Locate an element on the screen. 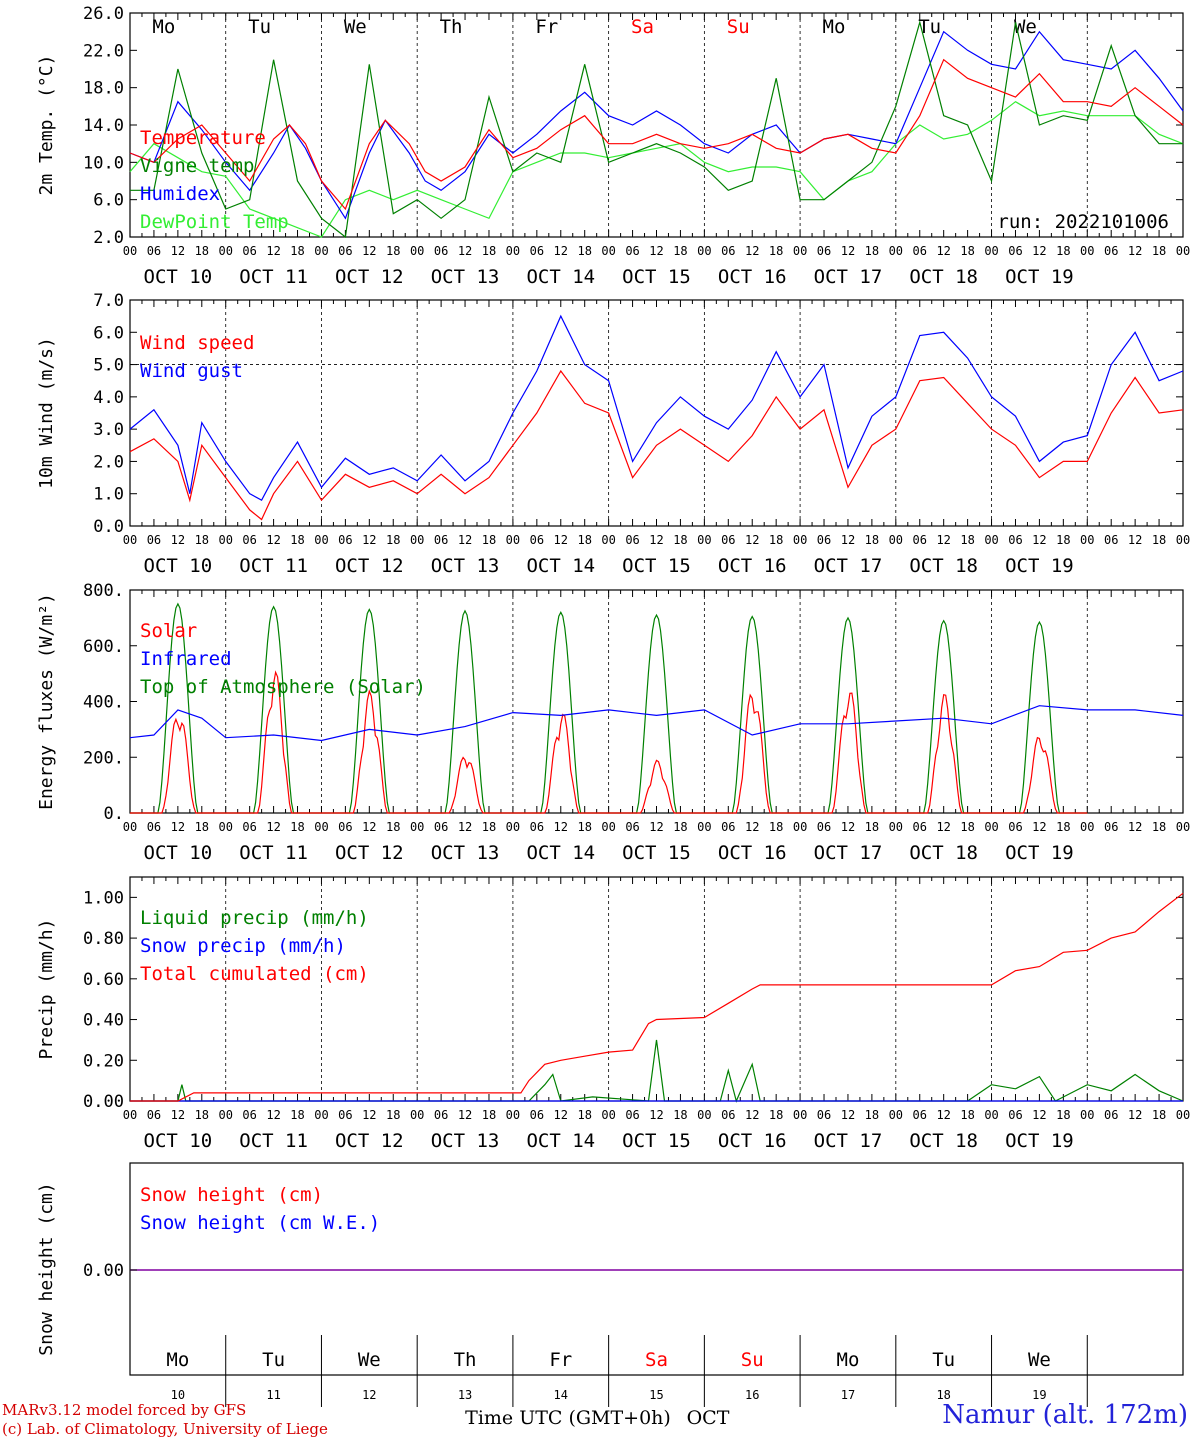  precip-day-label: OCT 13 is located at coordinates (465, 1141).